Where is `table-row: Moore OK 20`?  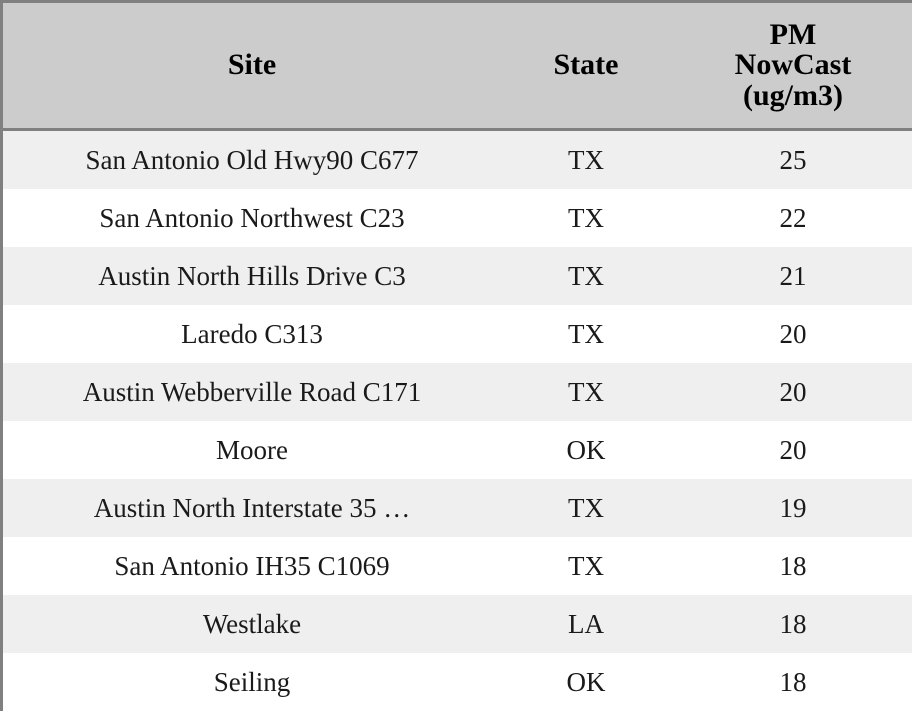
table-row: Moore OK 20 is located at coordinates (457, 450).